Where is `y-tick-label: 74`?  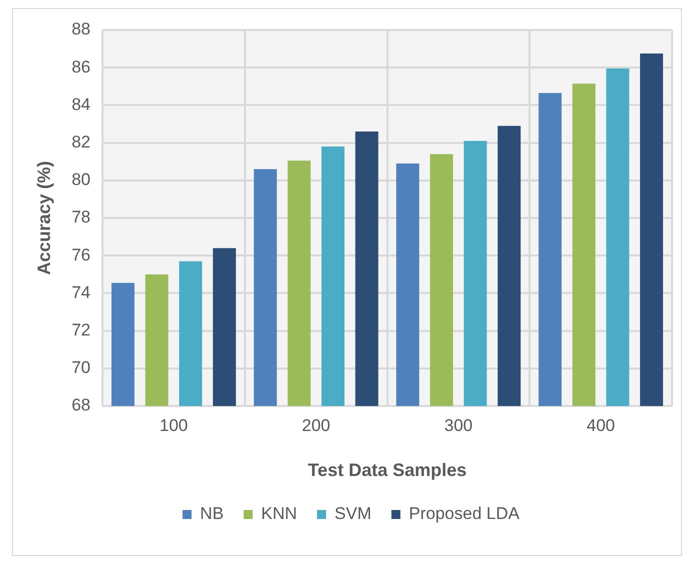 y-tick-label: 74 is located at coordinates (81, 292).